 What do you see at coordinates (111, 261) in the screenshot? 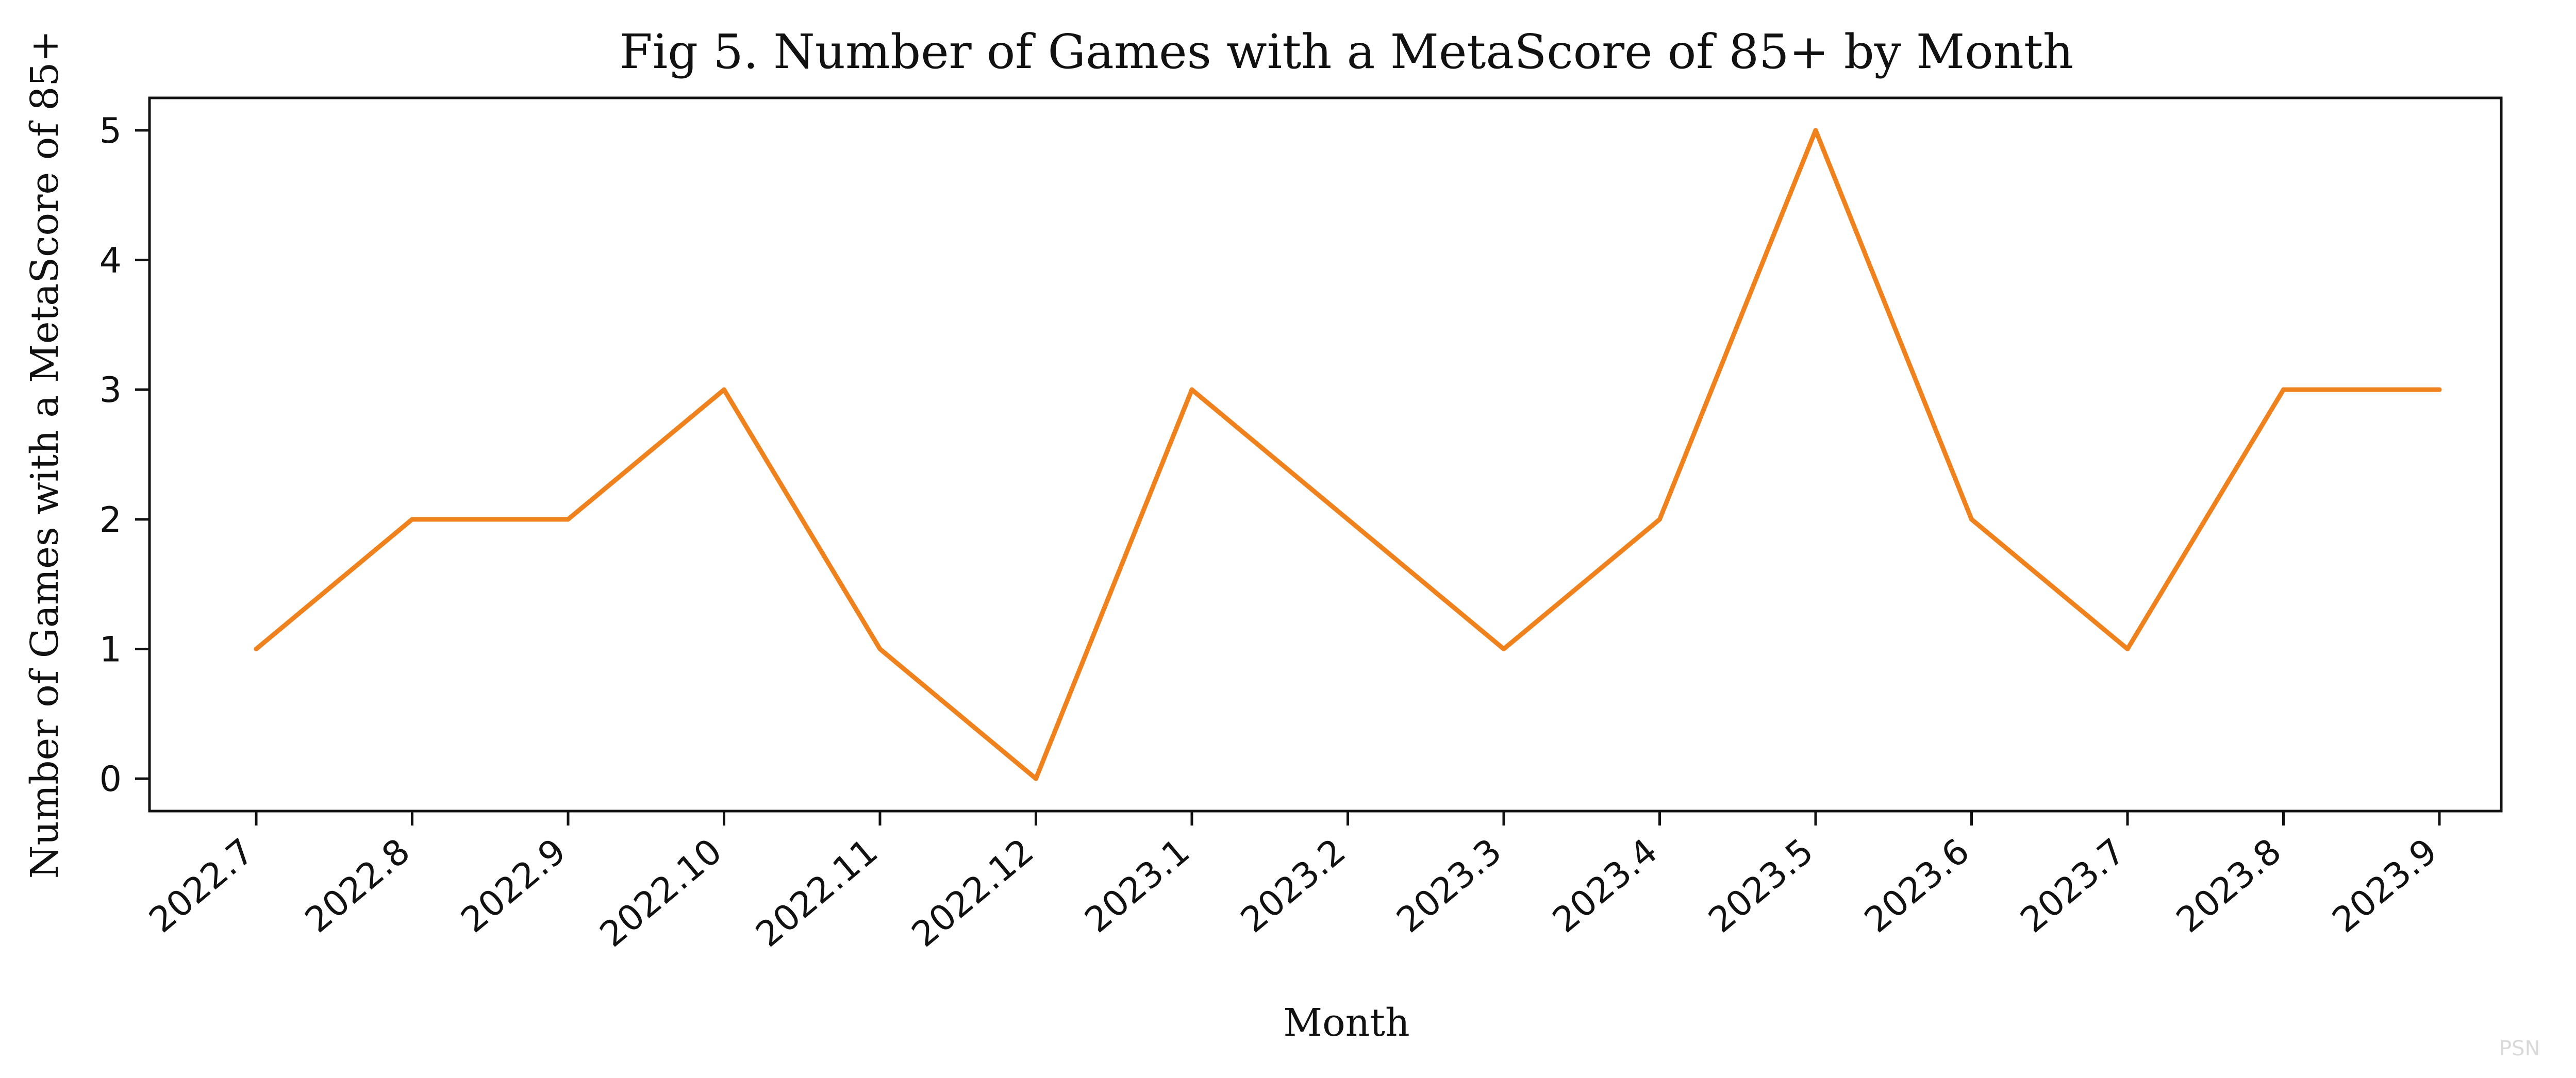
I see `y-tick-label: 4` at bounding box center [111, 261].